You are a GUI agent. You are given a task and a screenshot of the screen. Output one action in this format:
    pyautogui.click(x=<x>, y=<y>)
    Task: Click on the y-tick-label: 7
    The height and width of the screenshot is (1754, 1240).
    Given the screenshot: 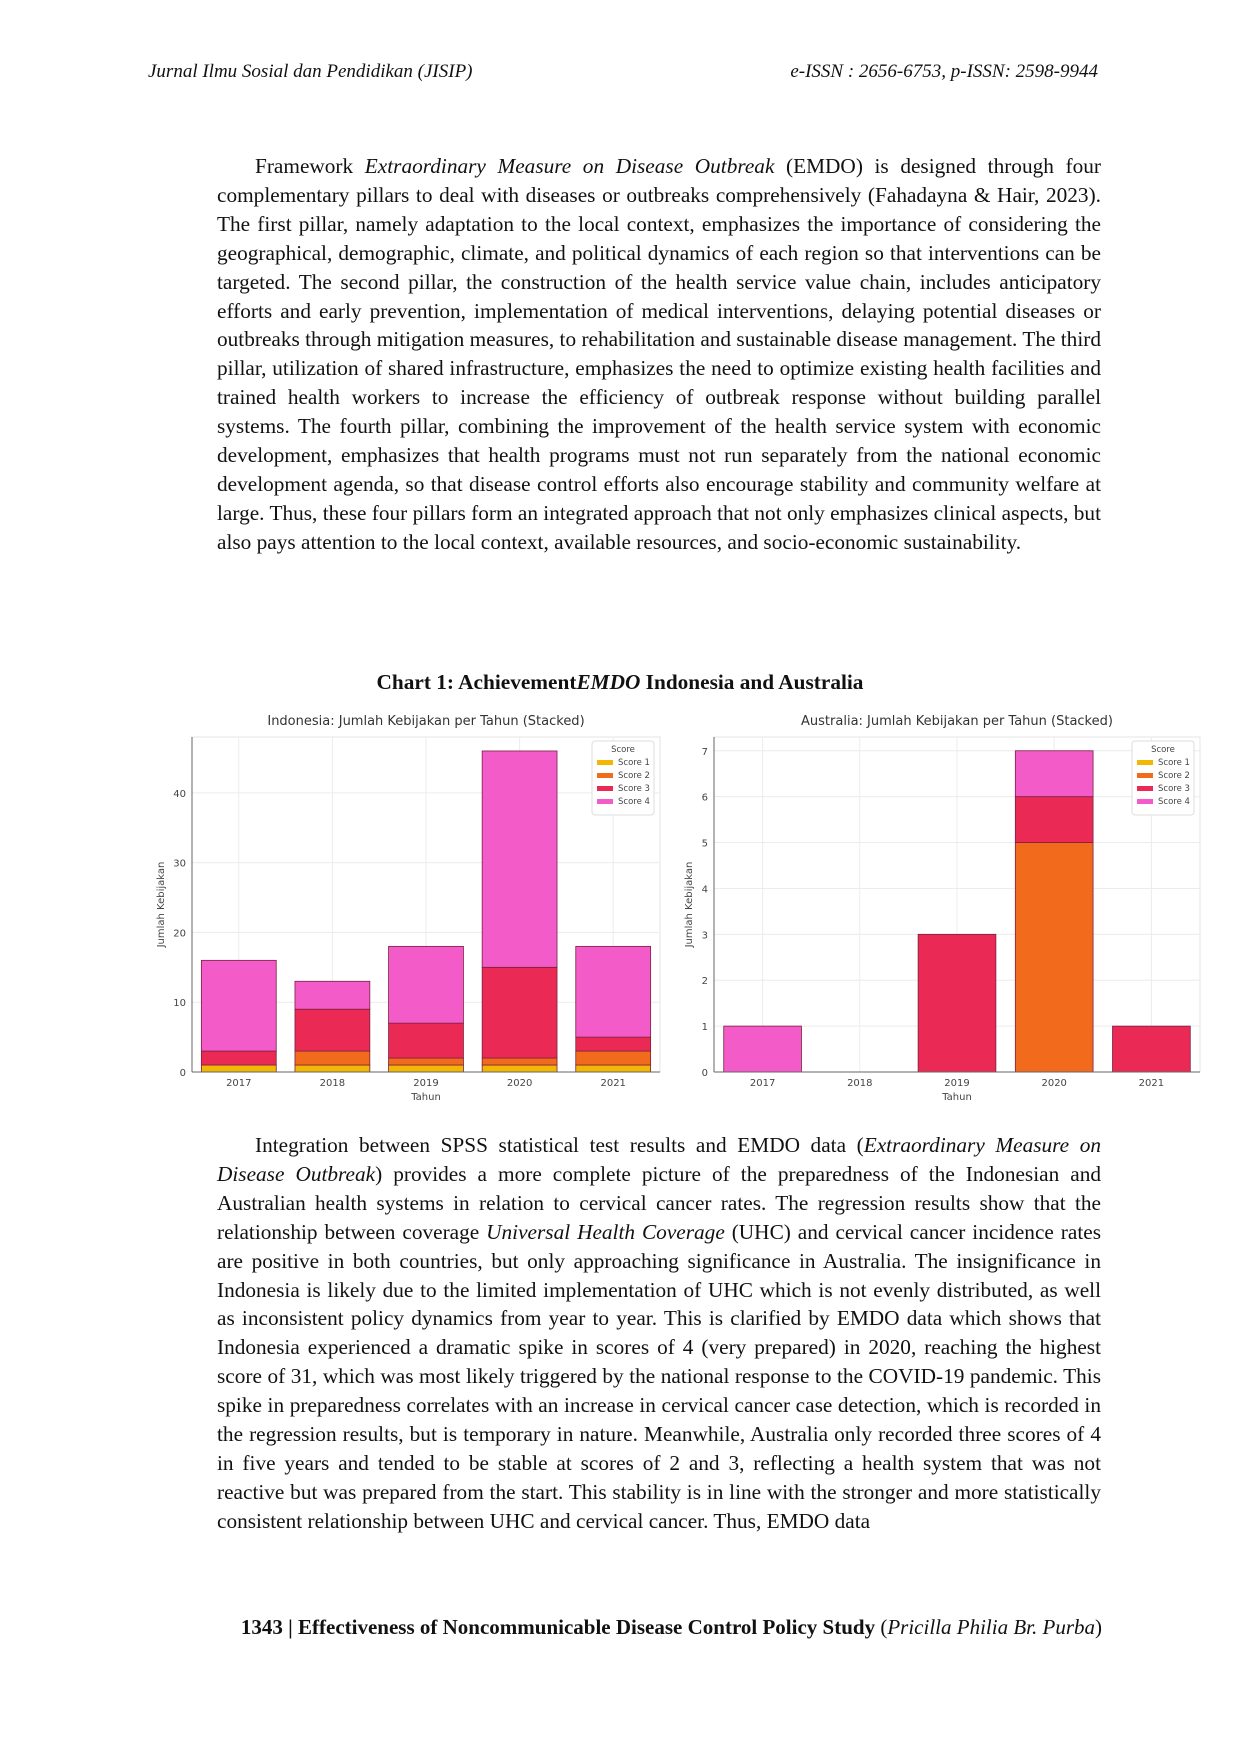 What is the action you would take?
    pyautogui.click(x=705, y=752)
    